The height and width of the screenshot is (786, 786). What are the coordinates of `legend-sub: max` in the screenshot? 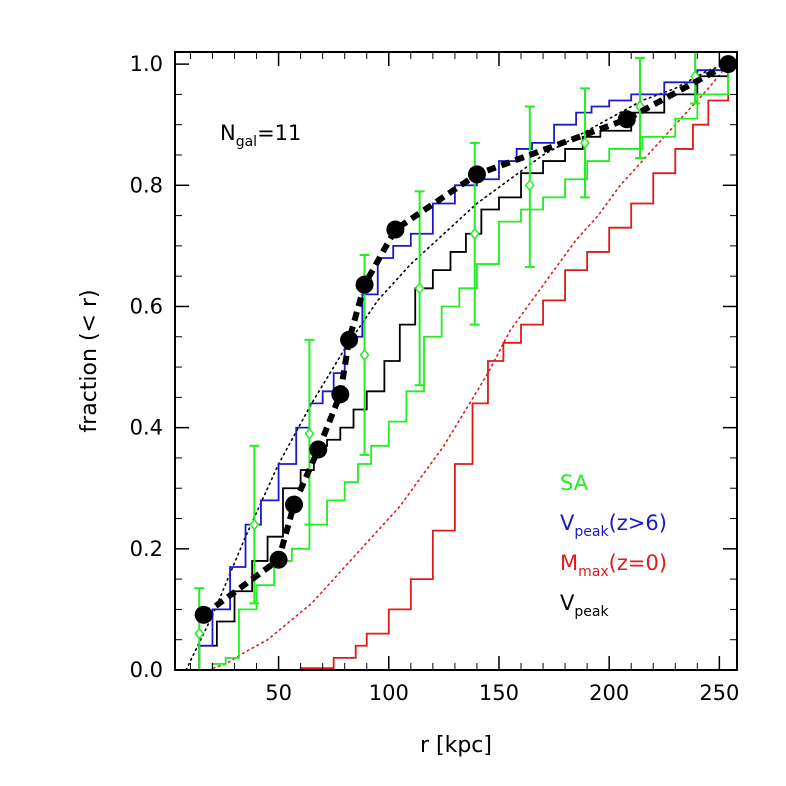 It's located at (593, 572).